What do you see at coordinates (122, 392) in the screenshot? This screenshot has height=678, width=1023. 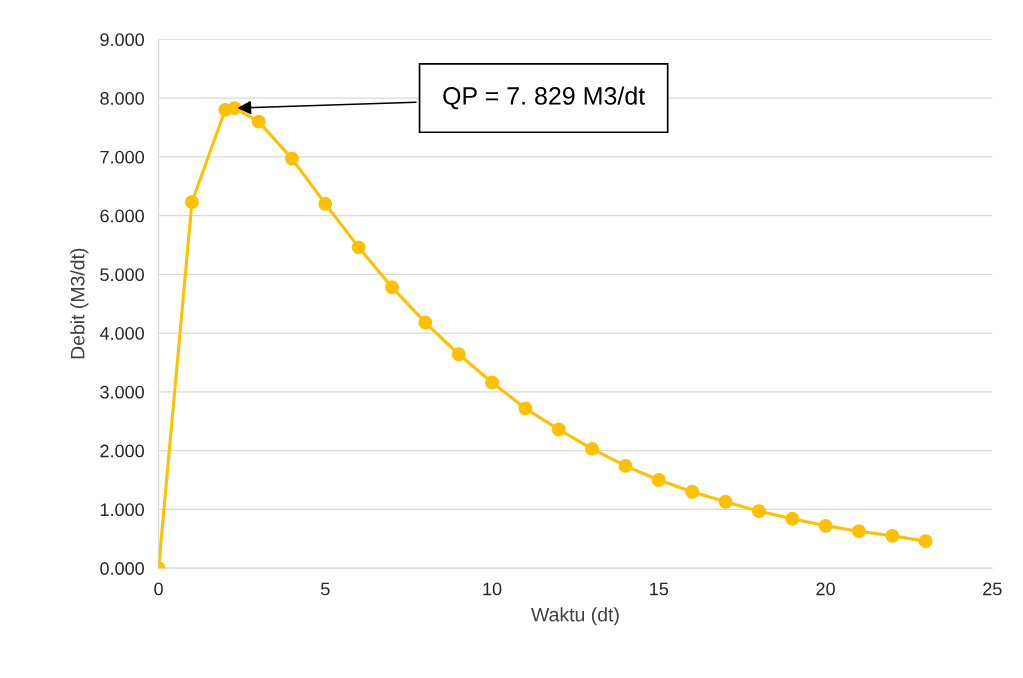 I see `y-tick-label: 3.000` at bounding box center [122, 392].